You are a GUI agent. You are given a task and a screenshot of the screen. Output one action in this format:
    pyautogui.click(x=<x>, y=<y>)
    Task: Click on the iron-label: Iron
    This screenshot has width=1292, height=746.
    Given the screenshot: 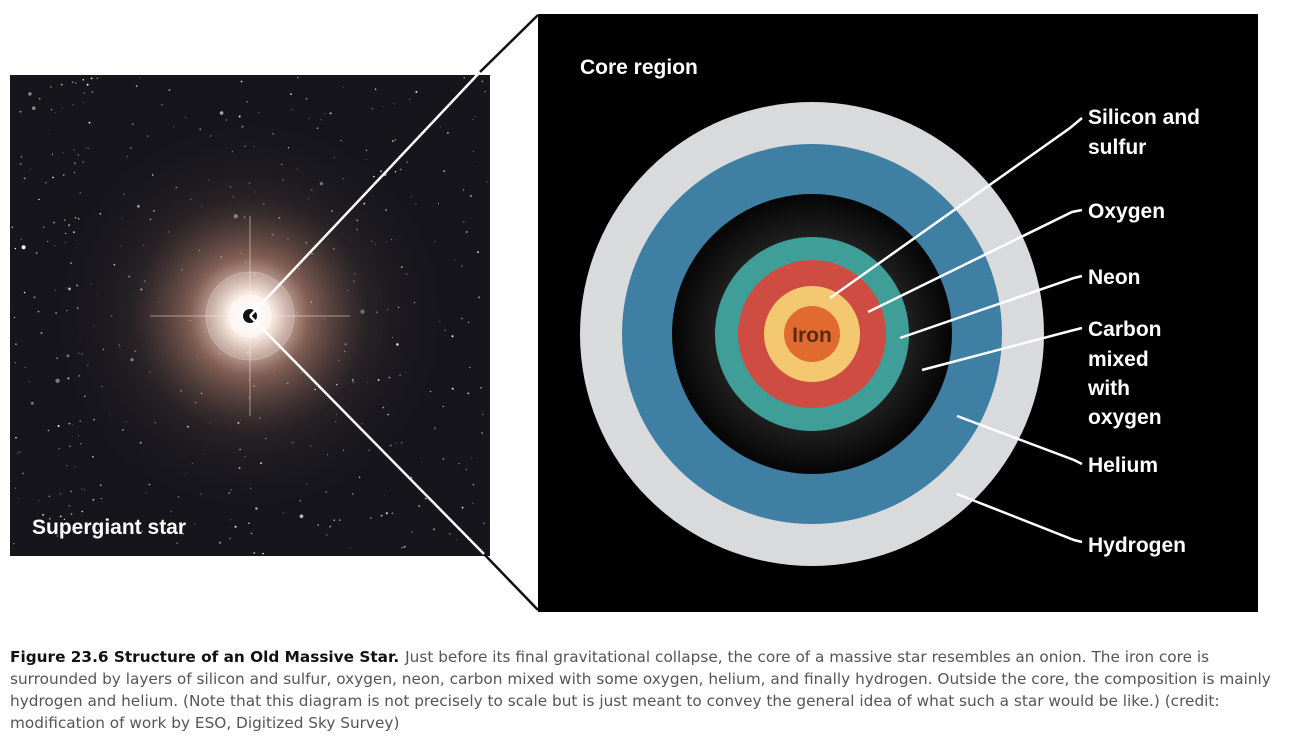 What is the action you would take?
    pyautogui.click(x=812, y=335)
    